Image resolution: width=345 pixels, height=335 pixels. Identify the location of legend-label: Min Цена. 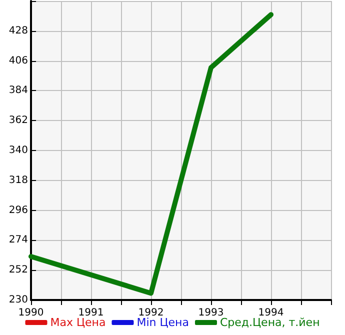
(162, 322).